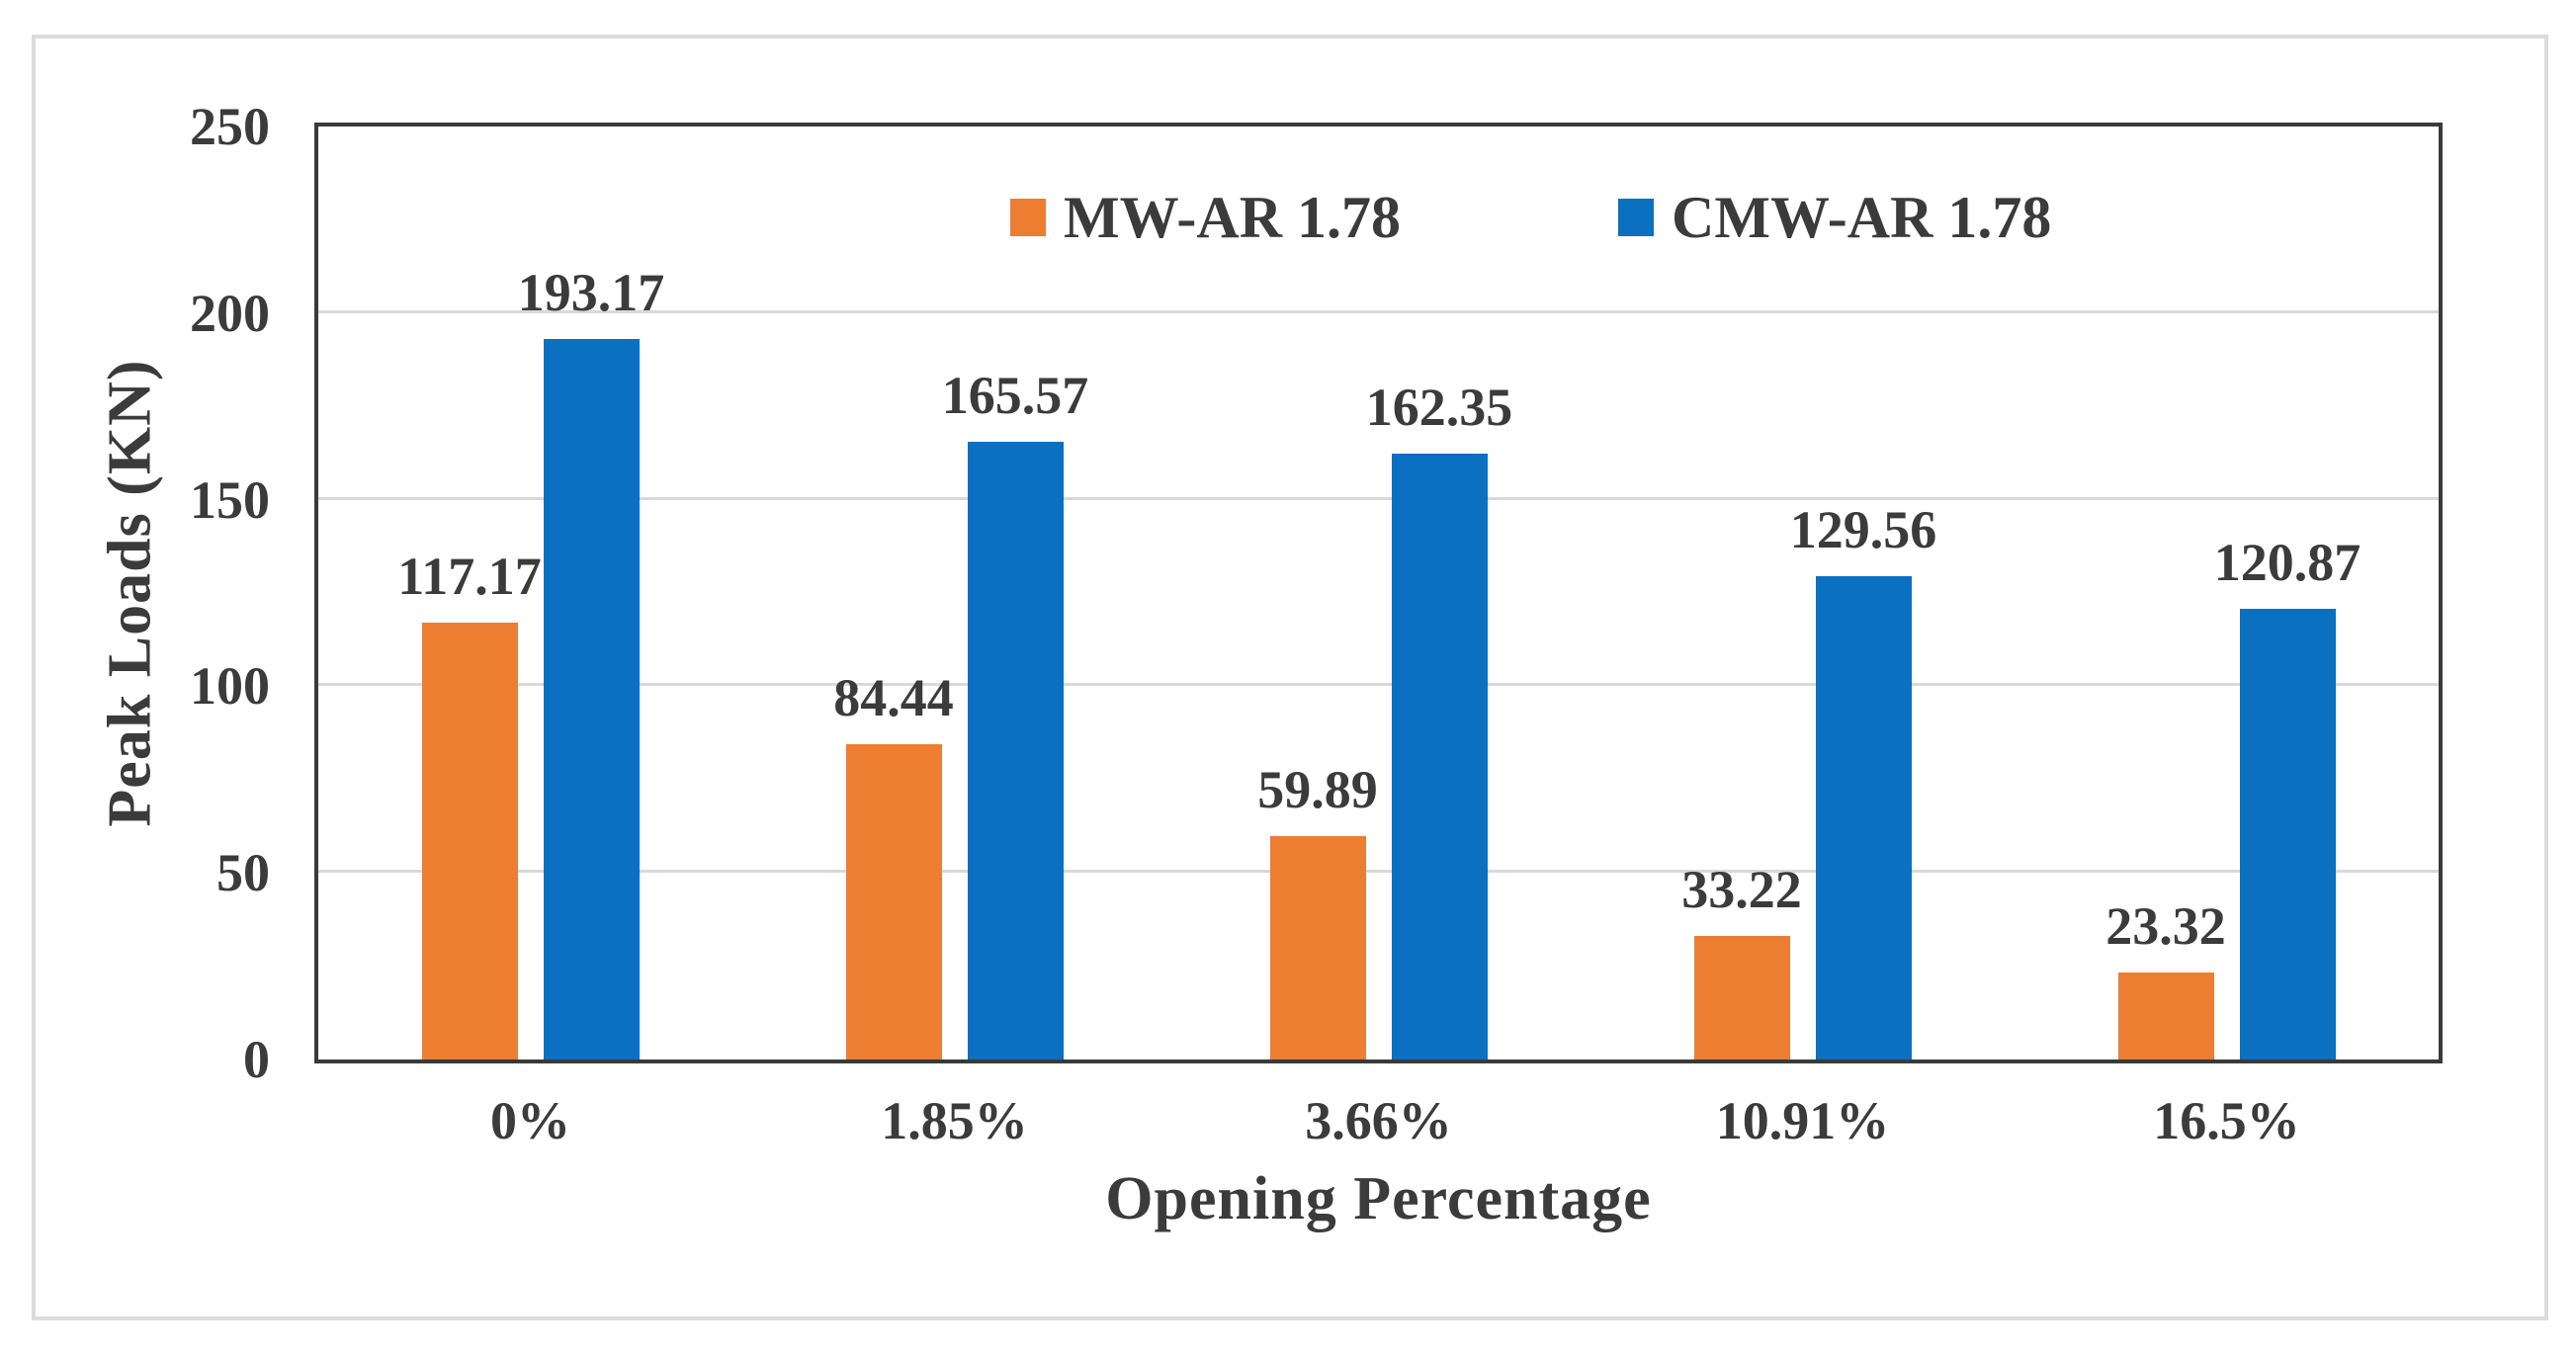 The image size is (2576, 1355). What do you see at coordinates (1802, 1120) in the screenshot?
I see `x-tick-label: 10.91%` at bounding box center [1802, 1120].